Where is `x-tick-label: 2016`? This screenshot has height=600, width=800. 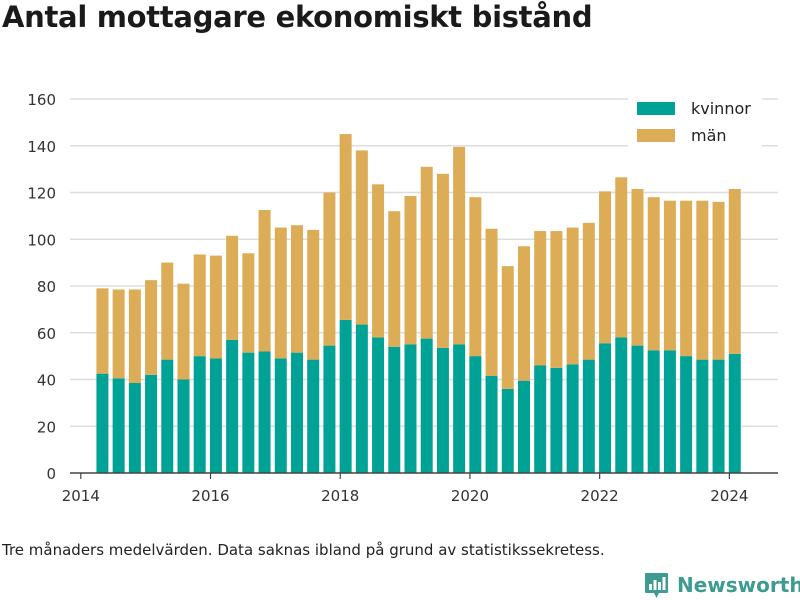 x-tick-label: 2016 is located at coordinates (210, 496).